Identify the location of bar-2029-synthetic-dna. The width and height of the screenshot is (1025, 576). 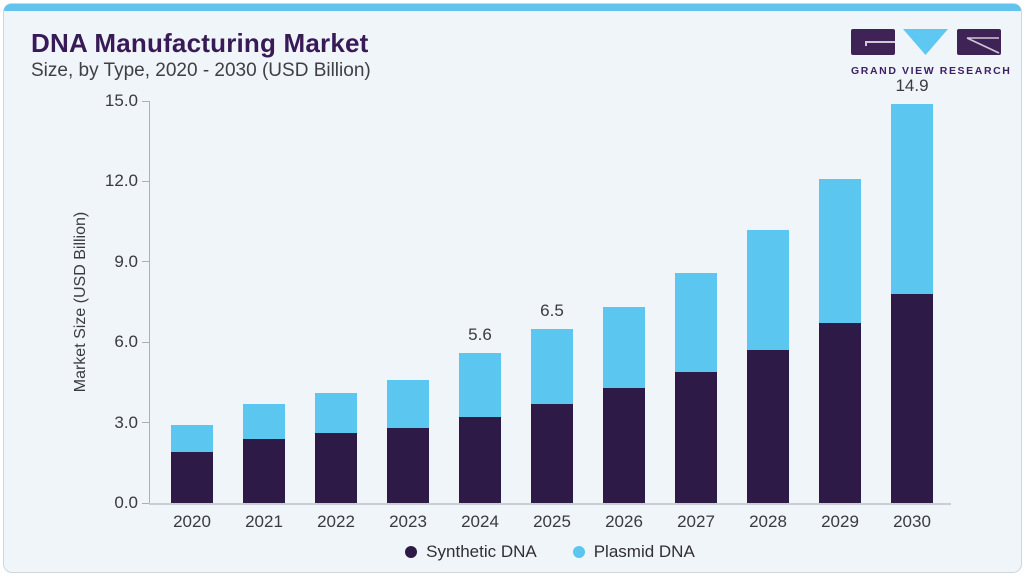
(840, 413).